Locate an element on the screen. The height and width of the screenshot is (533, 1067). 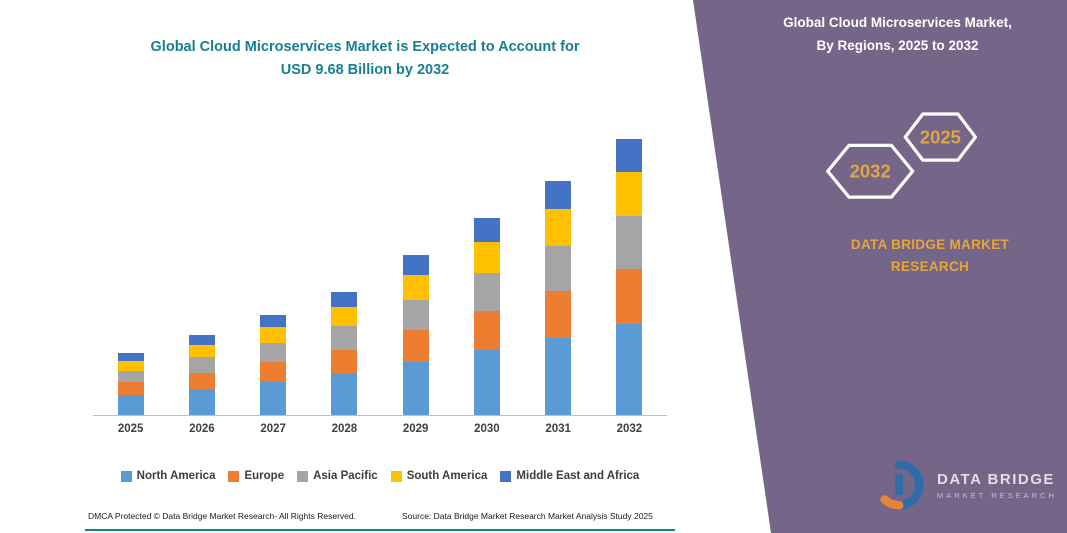
chart-title-line2: USD 9.68 Billion by 2032 is located at coordinates (365, 70).